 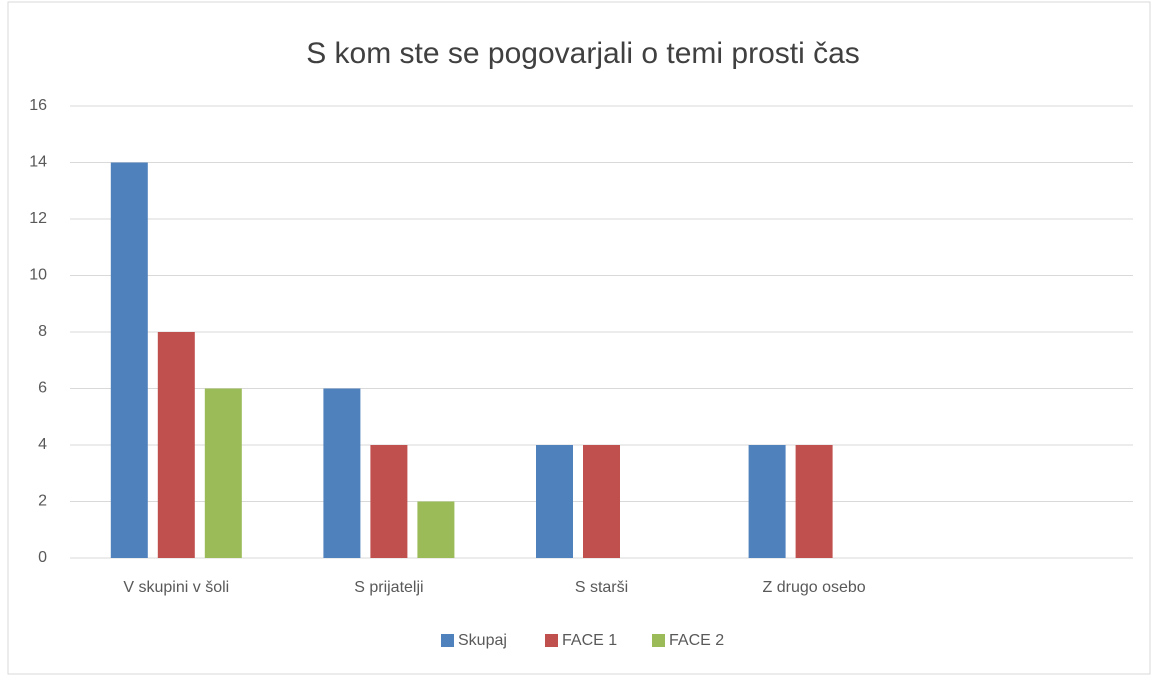 I want to click on y-tick-label: 12, so click(x=38, y=218).